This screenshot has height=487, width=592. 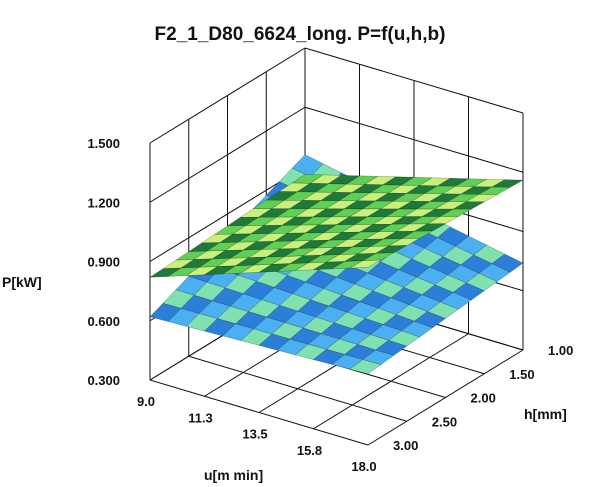 What do you see at coordinates (200, 417) in the screenshot?
I see `x-tick-label: 11.3` at bounding box center [200, 417].